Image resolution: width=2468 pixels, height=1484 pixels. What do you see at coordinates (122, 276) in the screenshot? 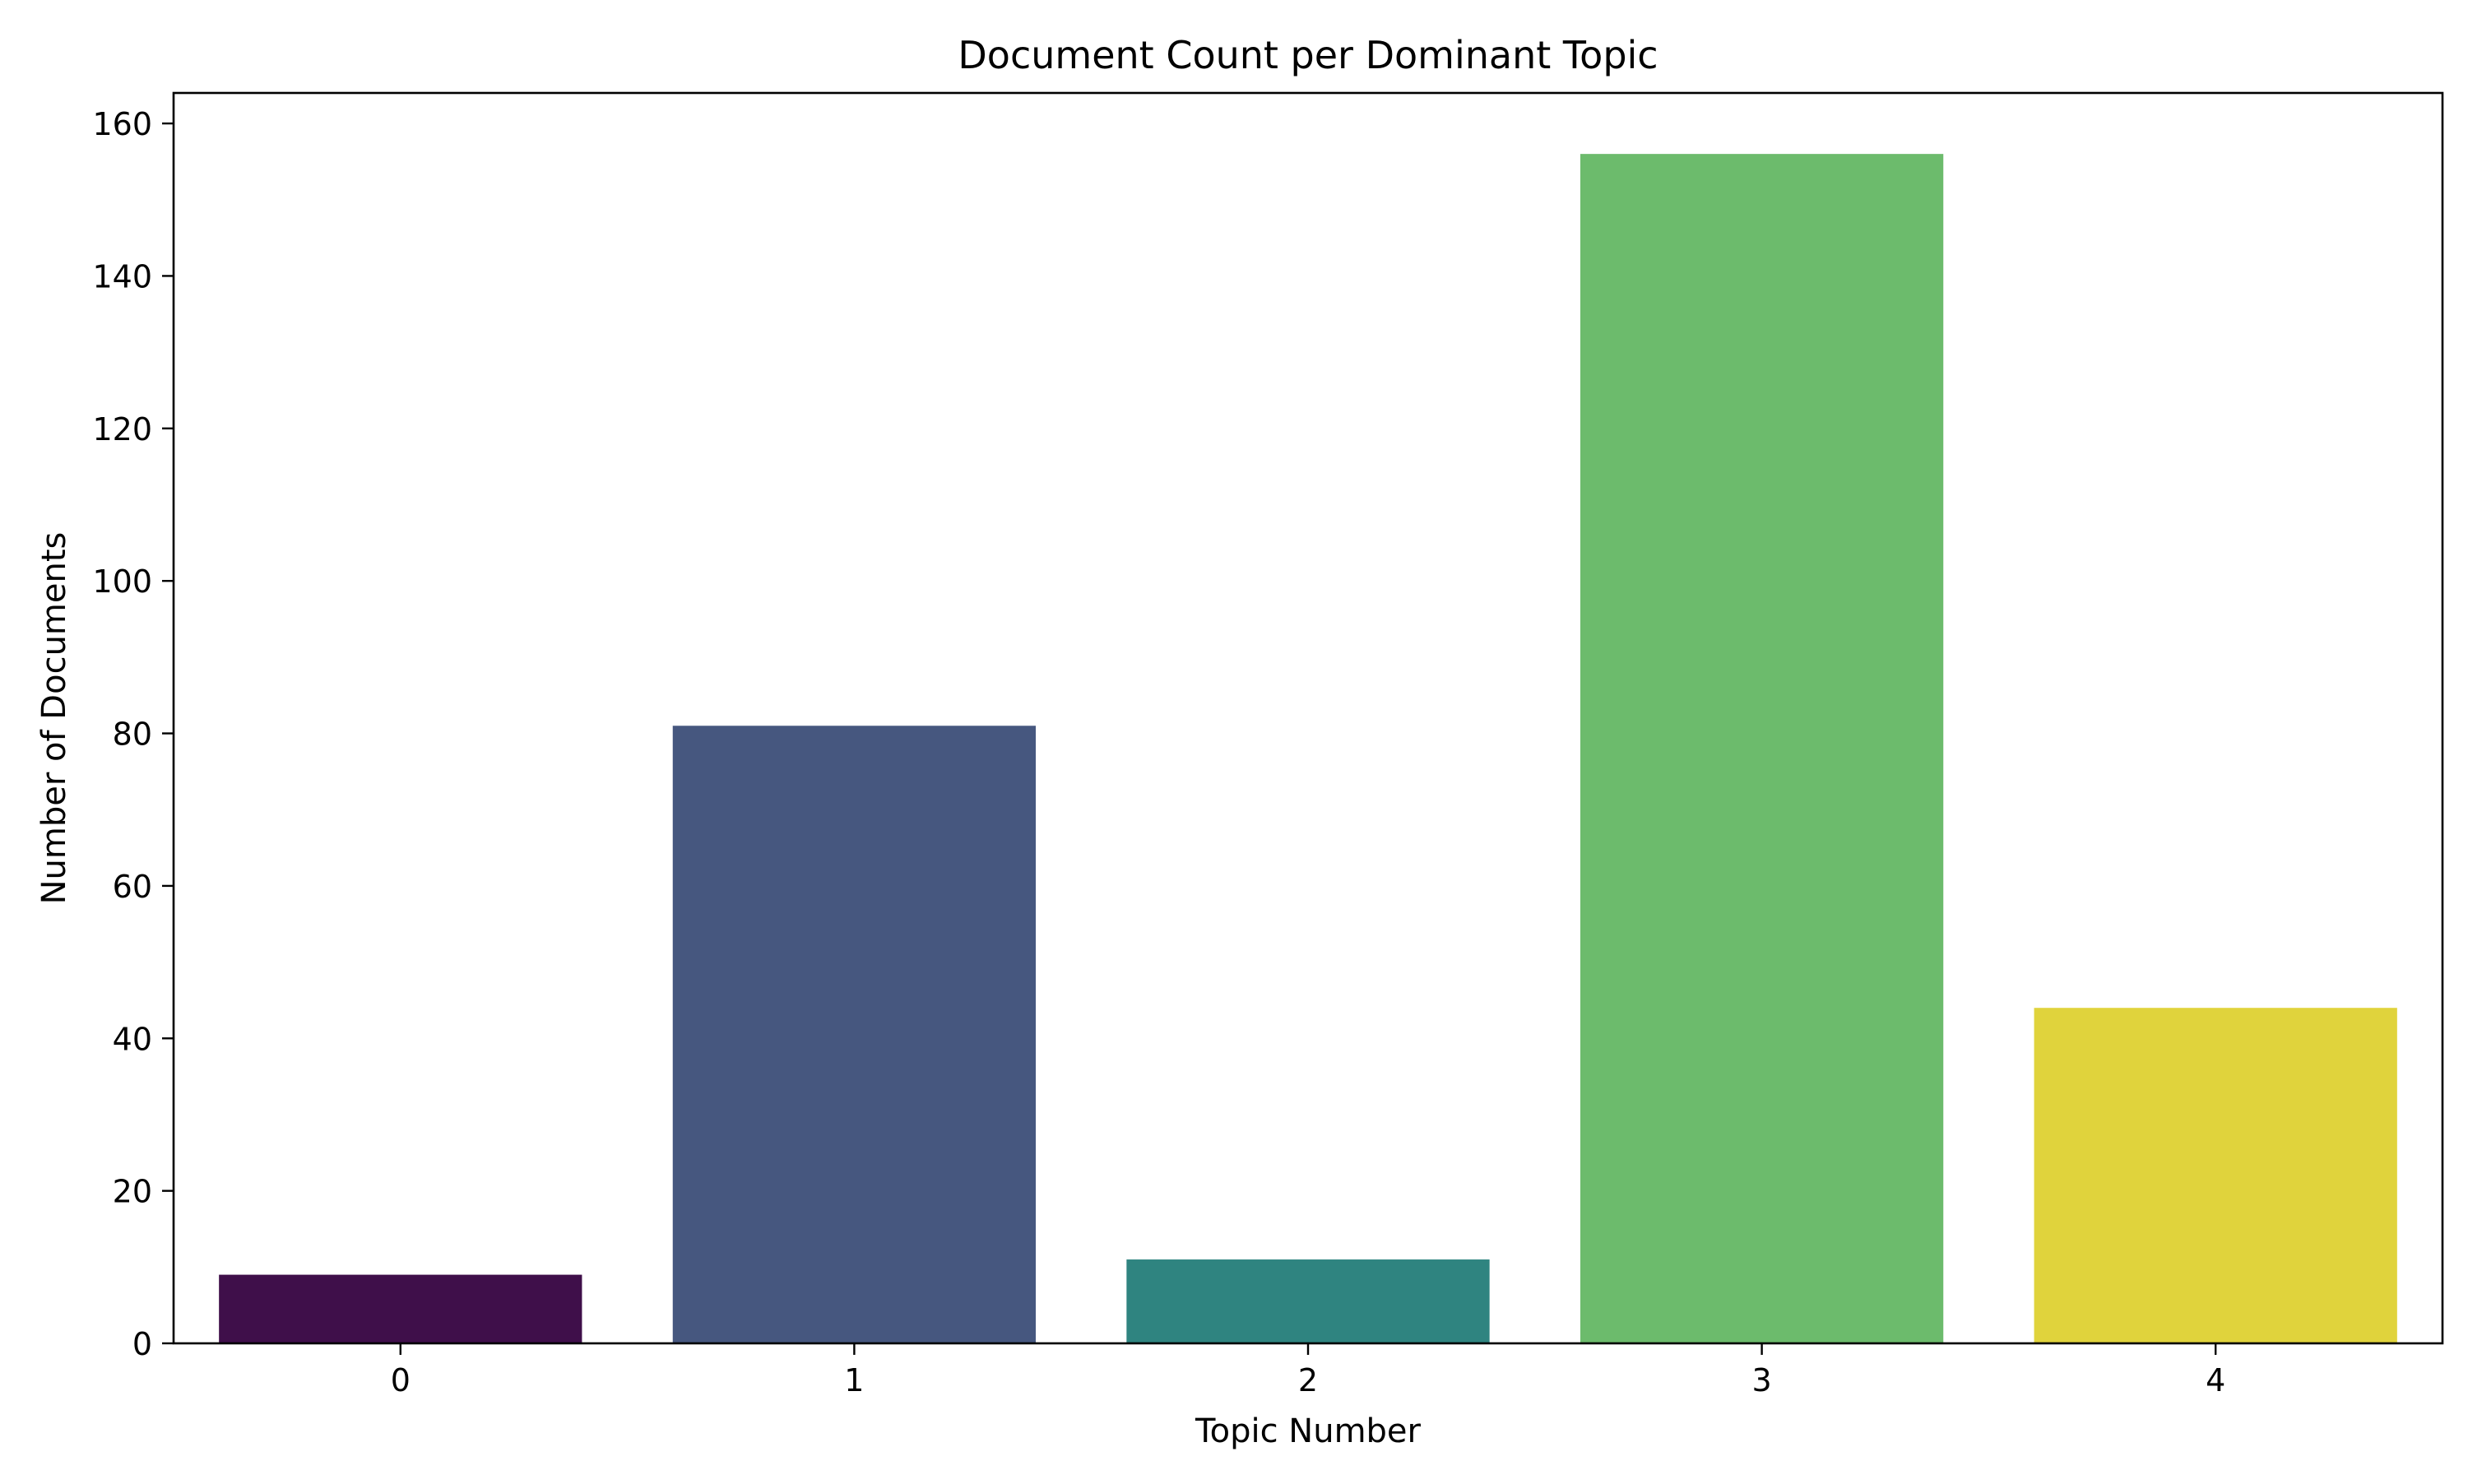
I see `y-tick-label: 140` at bounding box center [122, 276].